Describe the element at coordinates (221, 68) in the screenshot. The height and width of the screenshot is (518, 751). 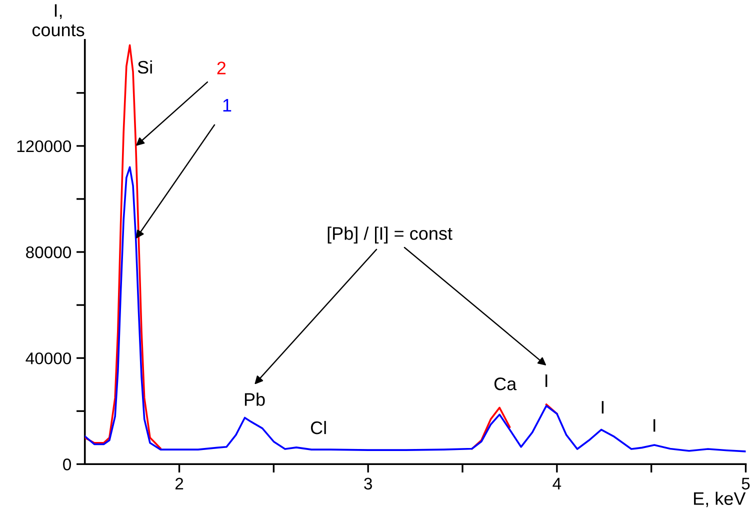
I see `text: 2` at that location.